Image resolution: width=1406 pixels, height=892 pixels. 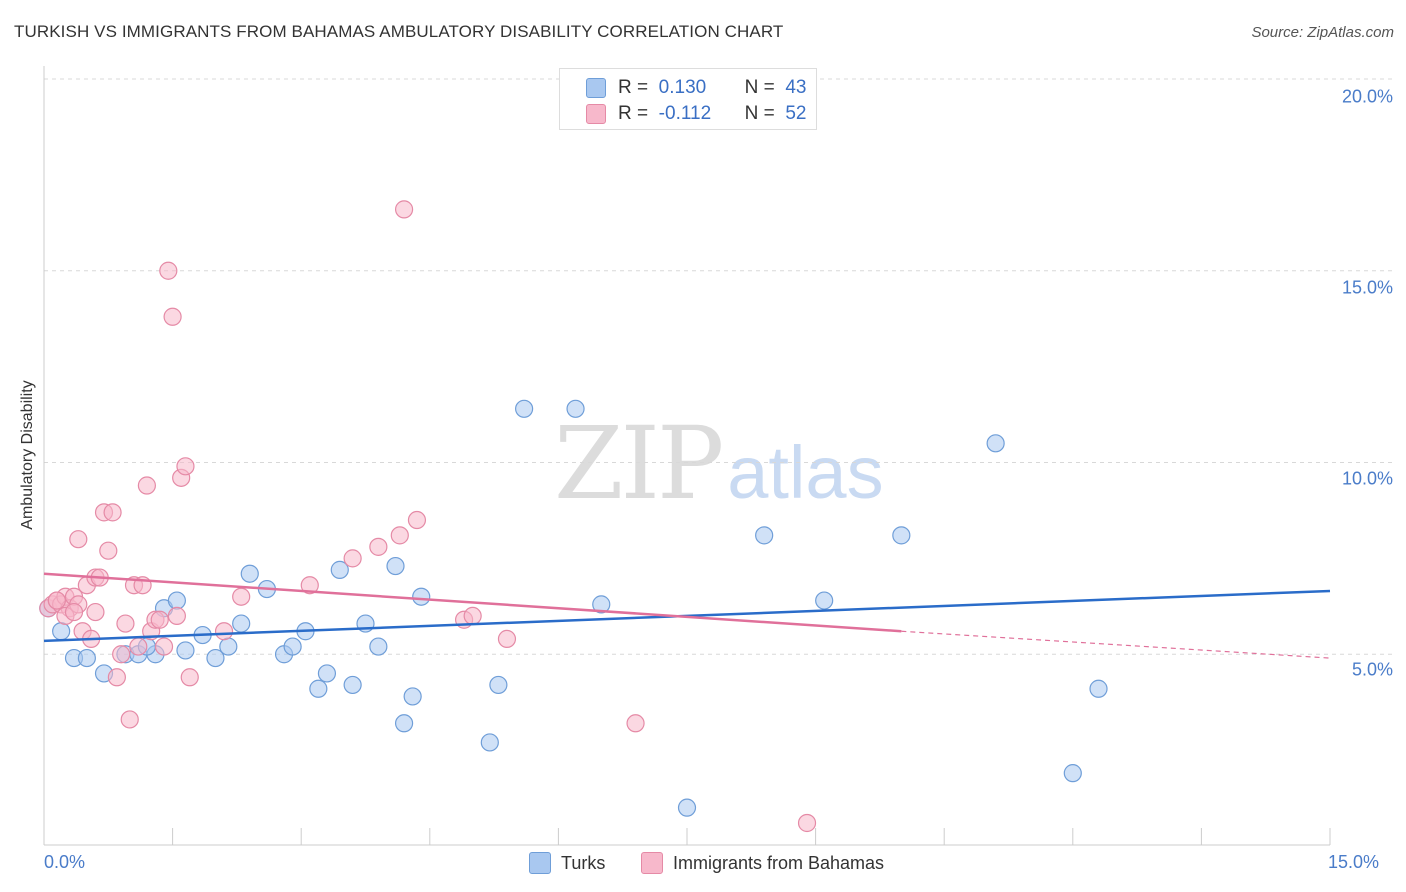 I want to click on y-tick-label: 15.0%, so click(x=1367, y=287).